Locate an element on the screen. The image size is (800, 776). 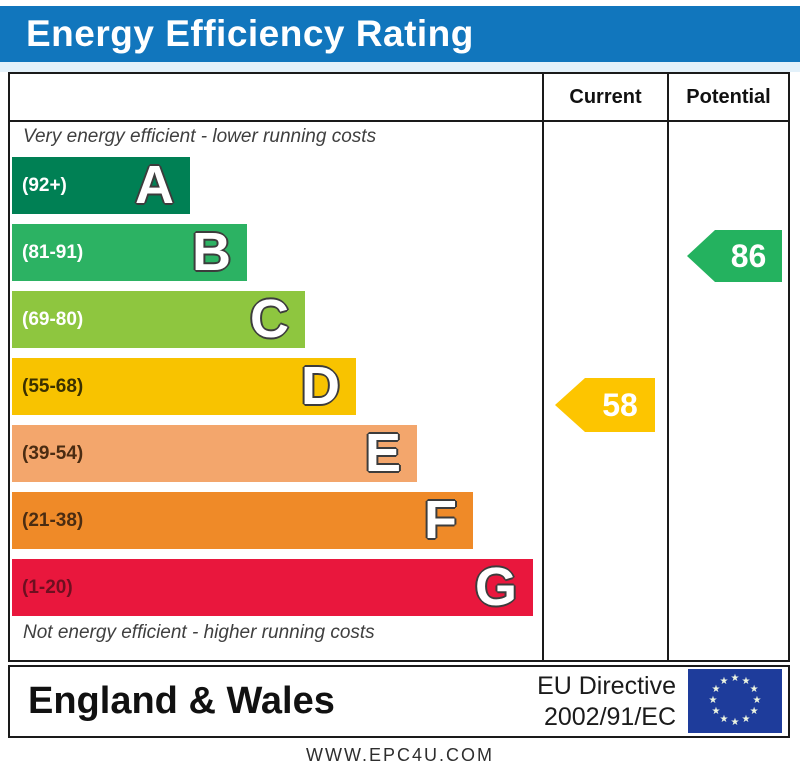
potential-arrow-tip-icon is located at coordinates (701, 256).